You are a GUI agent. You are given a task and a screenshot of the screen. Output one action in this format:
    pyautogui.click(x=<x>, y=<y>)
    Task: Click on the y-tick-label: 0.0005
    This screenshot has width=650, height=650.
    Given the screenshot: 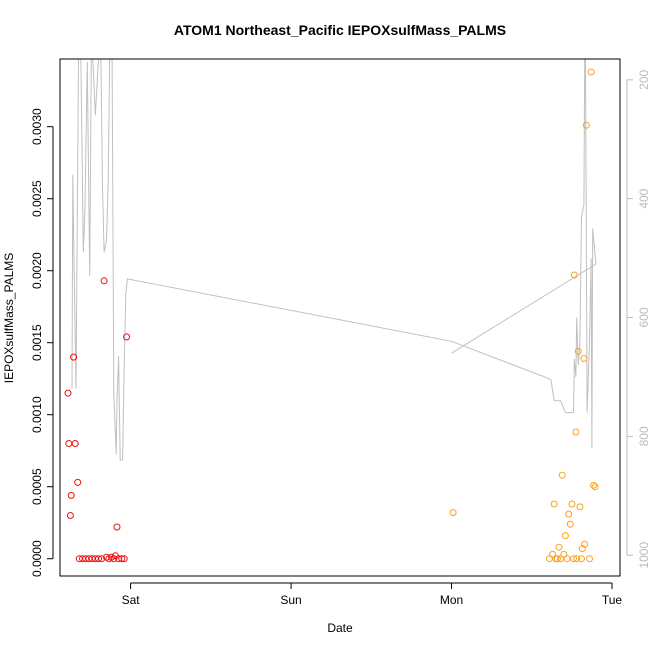 What is the action you would take?
    pyautogui.click(x=37, y=486)
    